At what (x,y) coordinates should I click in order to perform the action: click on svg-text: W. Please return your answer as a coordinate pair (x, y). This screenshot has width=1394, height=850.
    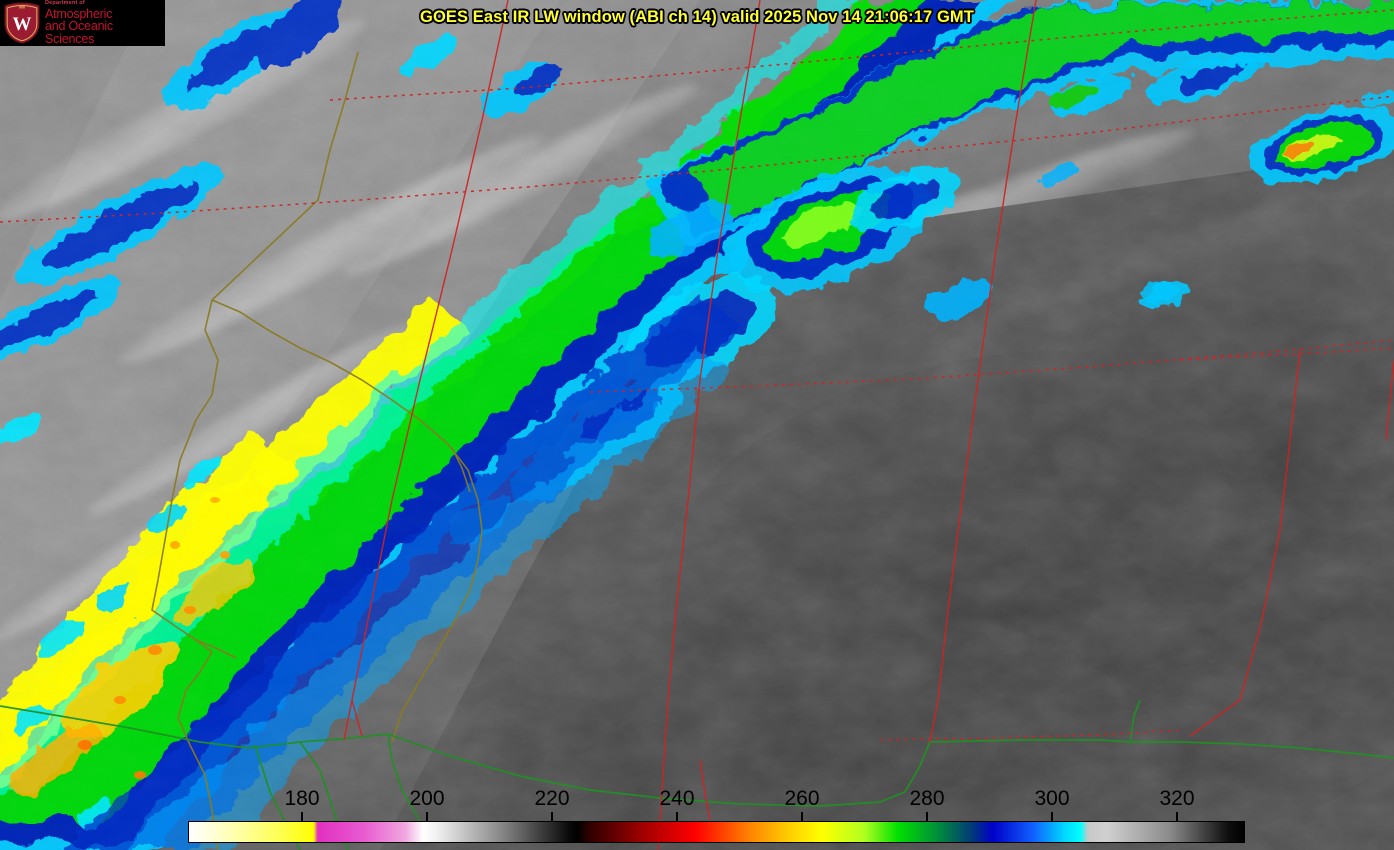
    Looking at the image, I should click on (22, 24).